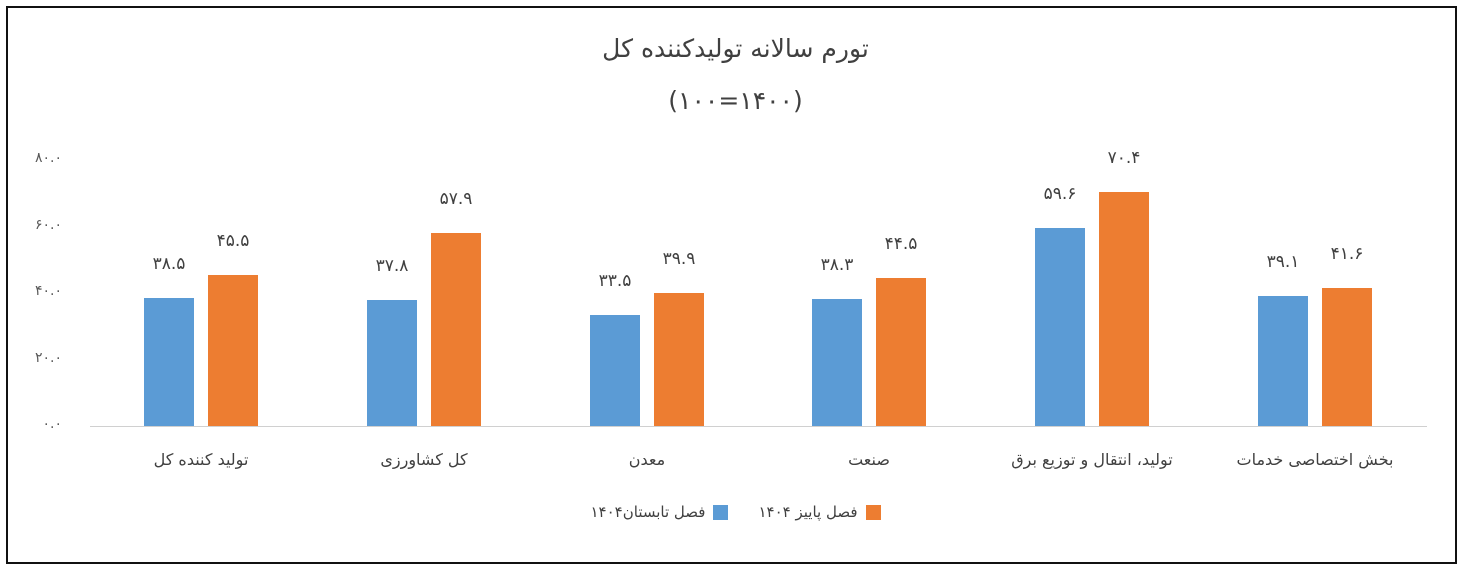 Image resolution: width=1471 pixels, height=577 pixels. I want to click on y-tick-label: ۴۰.۰, so click(48, 291).